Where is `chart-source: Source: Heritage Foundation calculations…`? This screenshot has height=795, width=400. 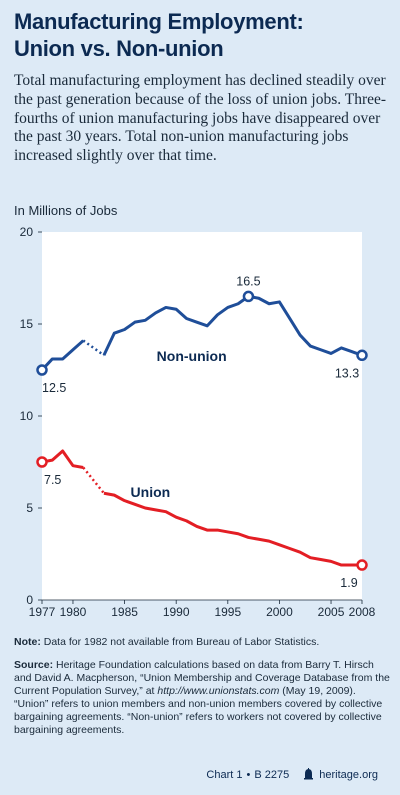
chart-source: Source: Heritage Foundation calculations… is located at coordinates (203, 698).